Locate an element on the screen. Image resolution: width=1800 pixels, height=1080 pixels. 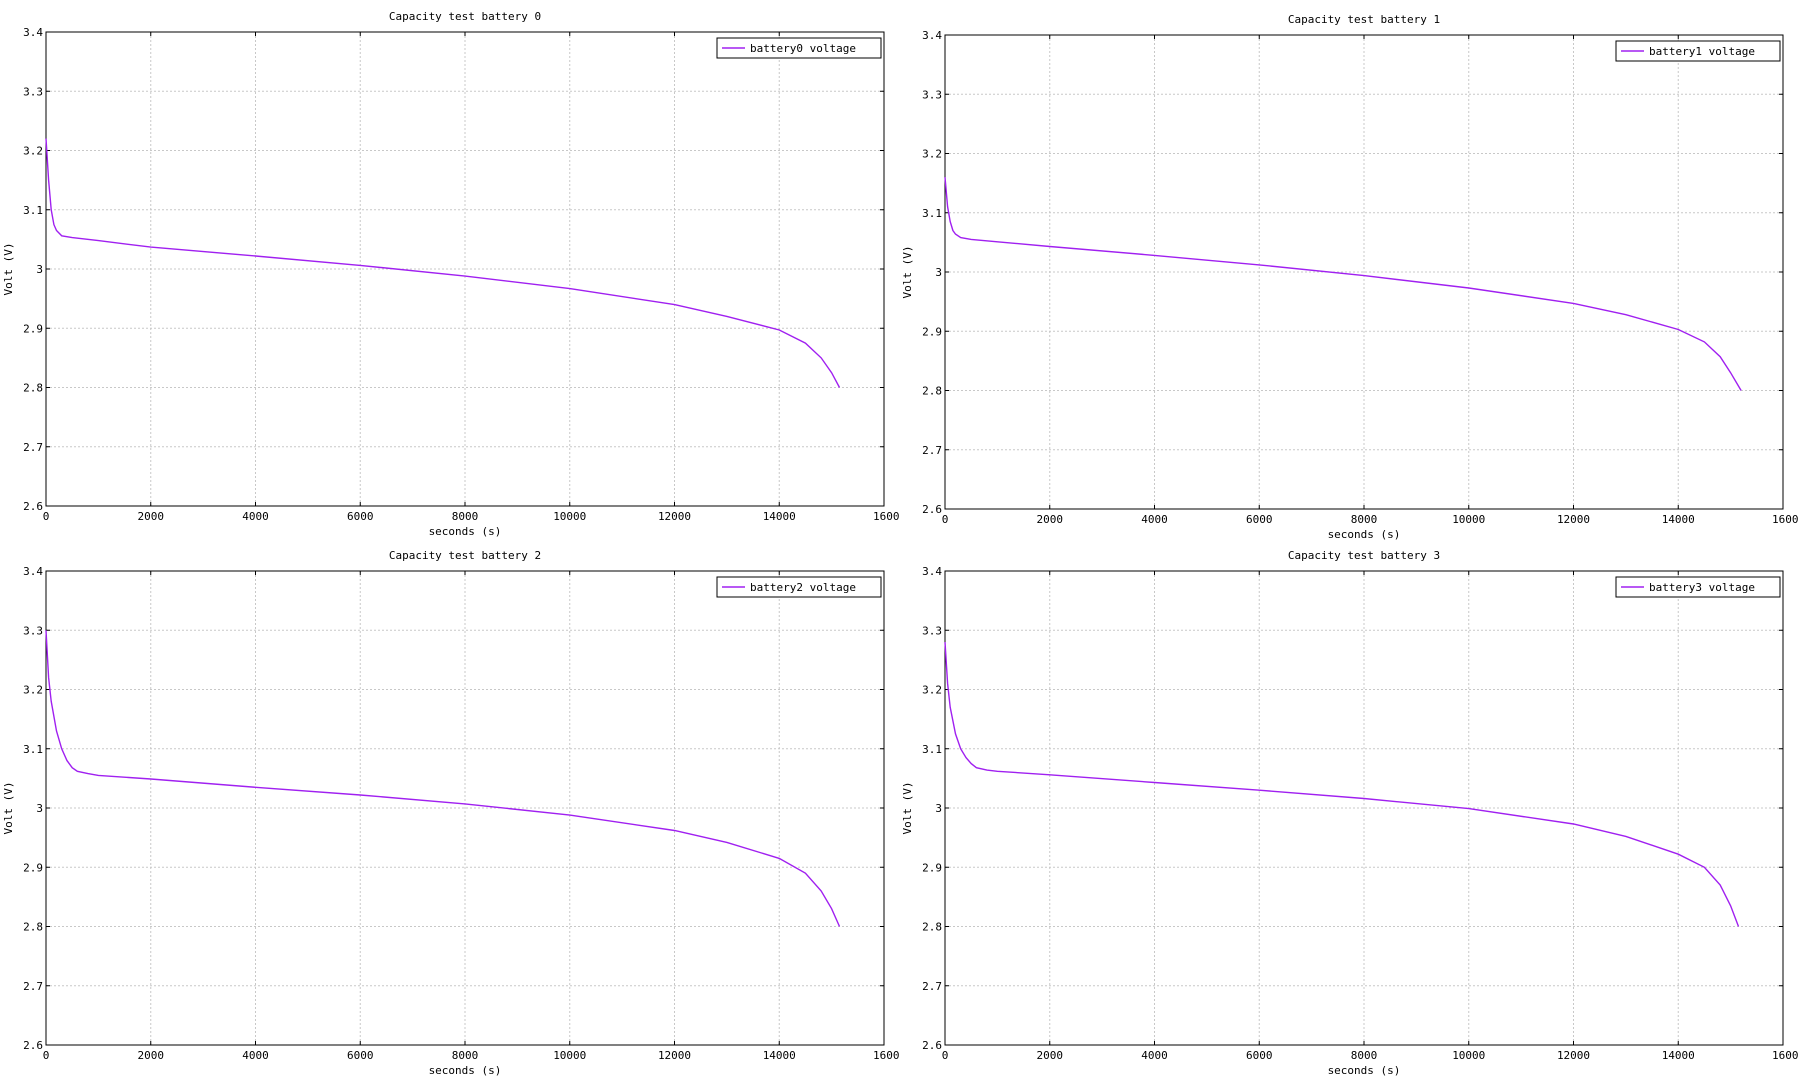
legend-entry: battery1 voltage is located at coordinates (1702, 51).